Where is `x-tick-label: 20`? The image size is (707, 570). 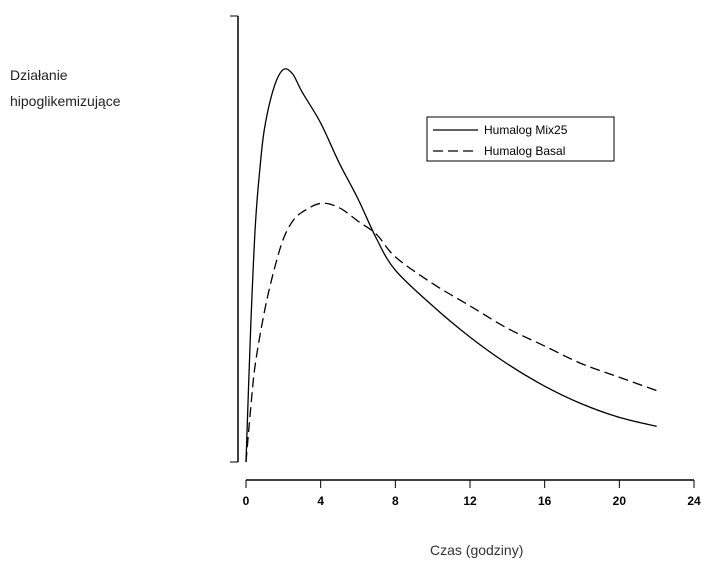 x-tick-label: 20 is located at coordinates (620, 501).